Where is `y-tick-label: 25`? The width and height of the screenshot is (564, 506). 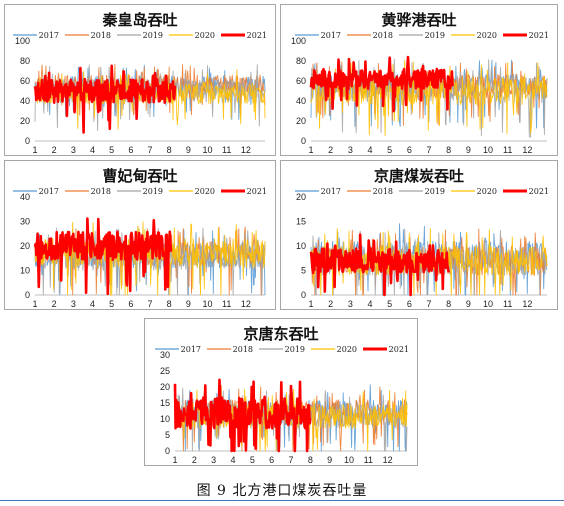 y-tick-label: 25 is located at coordinates (165, 371).